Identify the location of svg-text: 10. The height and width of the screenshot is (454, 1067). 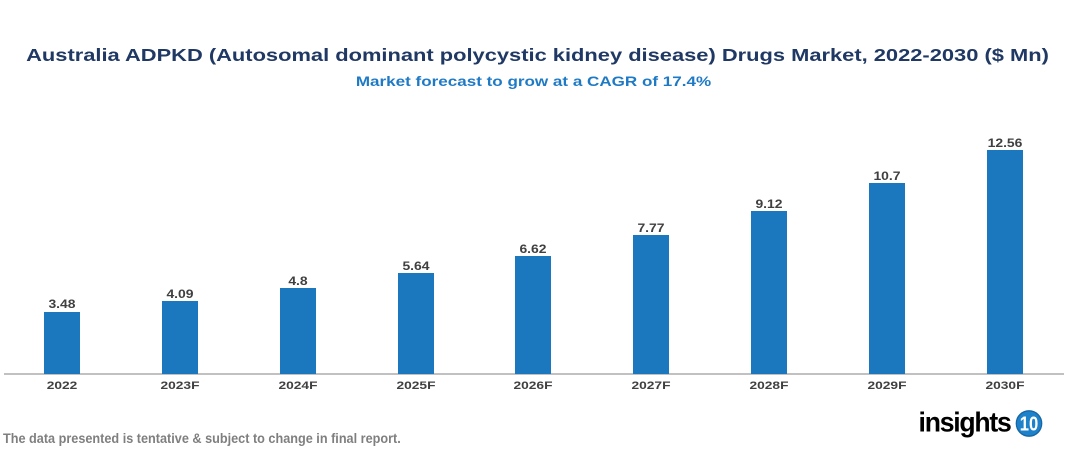
(1029, 425).